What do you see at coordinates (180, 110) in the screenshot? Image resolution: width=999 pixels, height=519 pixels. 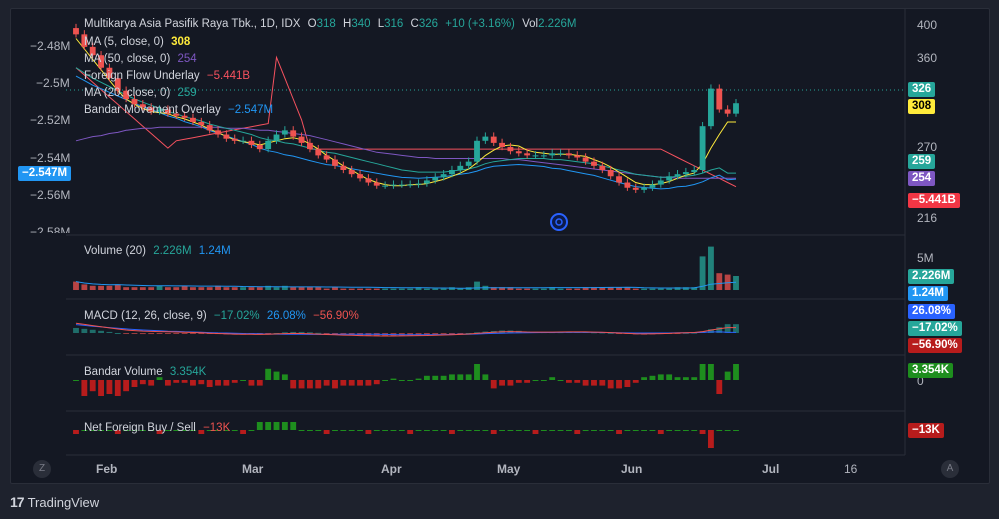 I see `bandar-movement-legend: Bandar Movement Overlay −2.547M` at bounding box center [180, 110].